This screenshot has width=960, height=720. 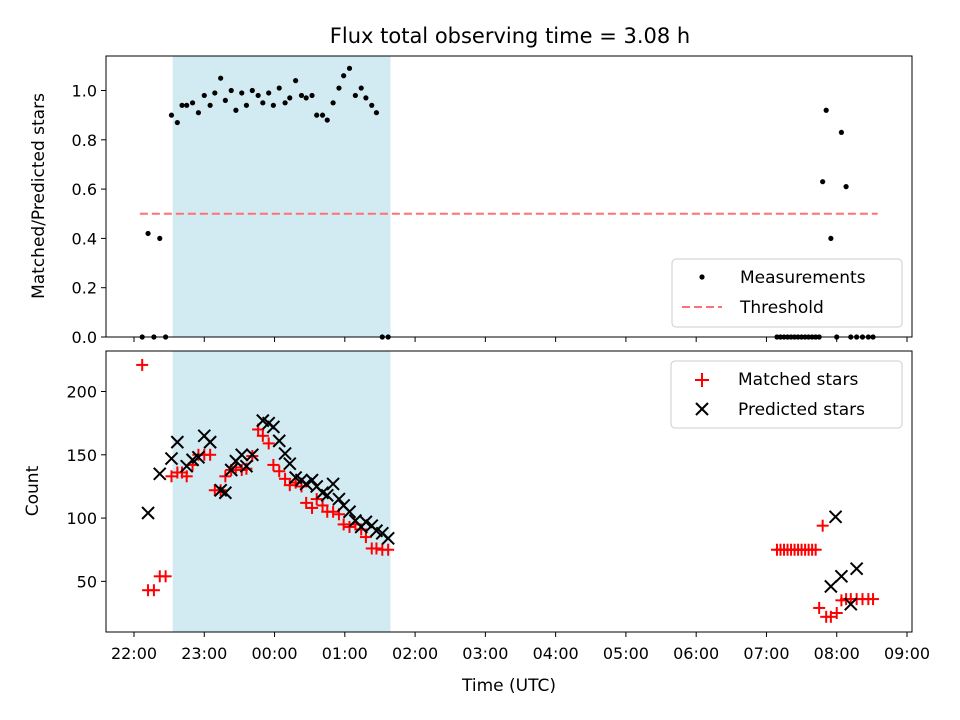 I want to click on x-tick-label-1: 23:00, so click(x=204, y=653).